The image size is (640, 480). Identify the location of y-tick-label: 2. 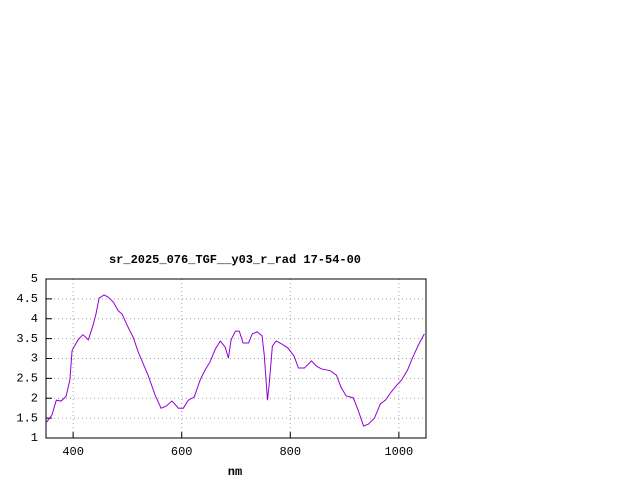
(34, 398).